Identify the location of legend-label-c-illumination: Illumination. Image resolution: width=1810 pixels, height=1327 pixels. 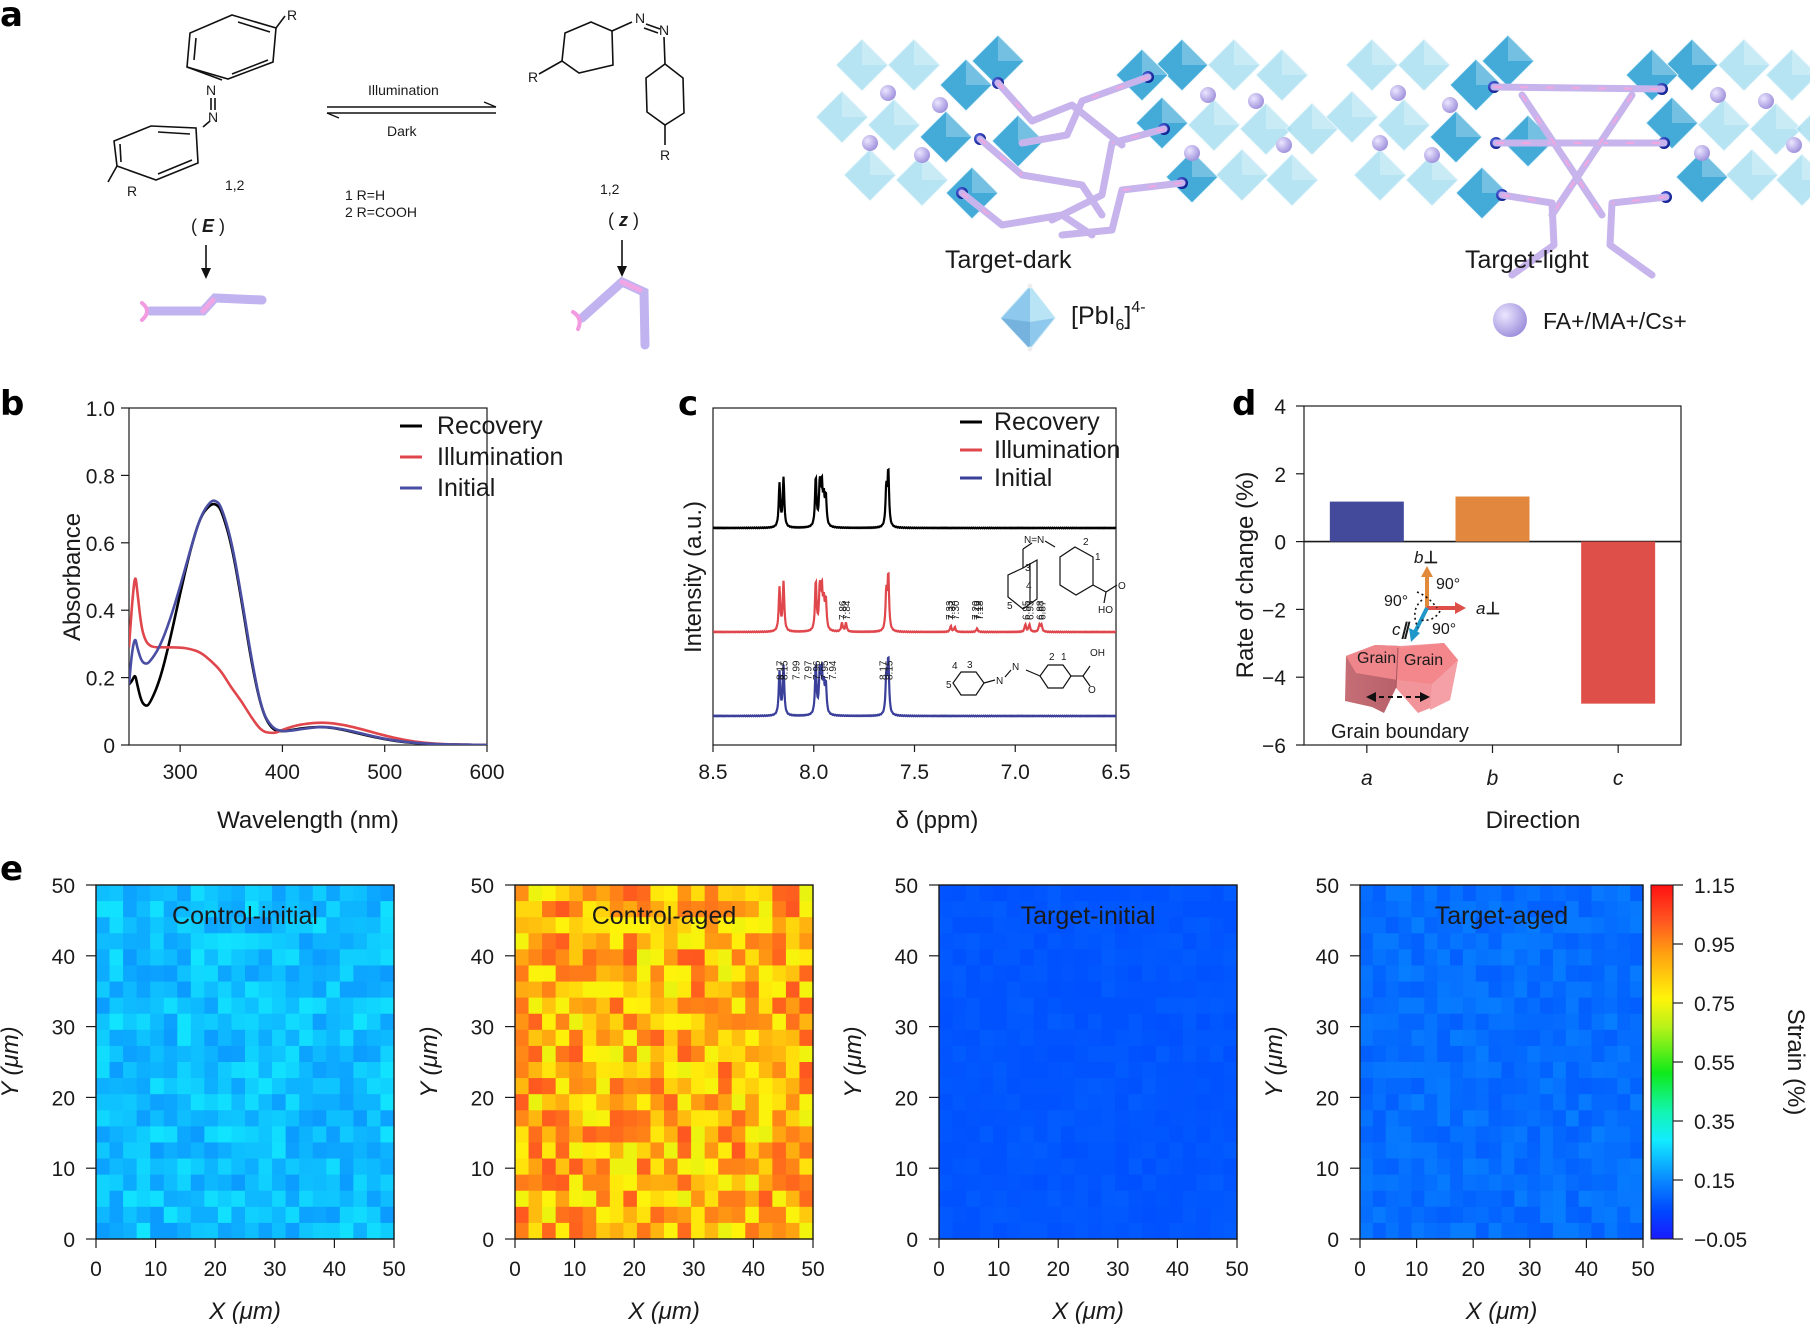
(1057, 450).